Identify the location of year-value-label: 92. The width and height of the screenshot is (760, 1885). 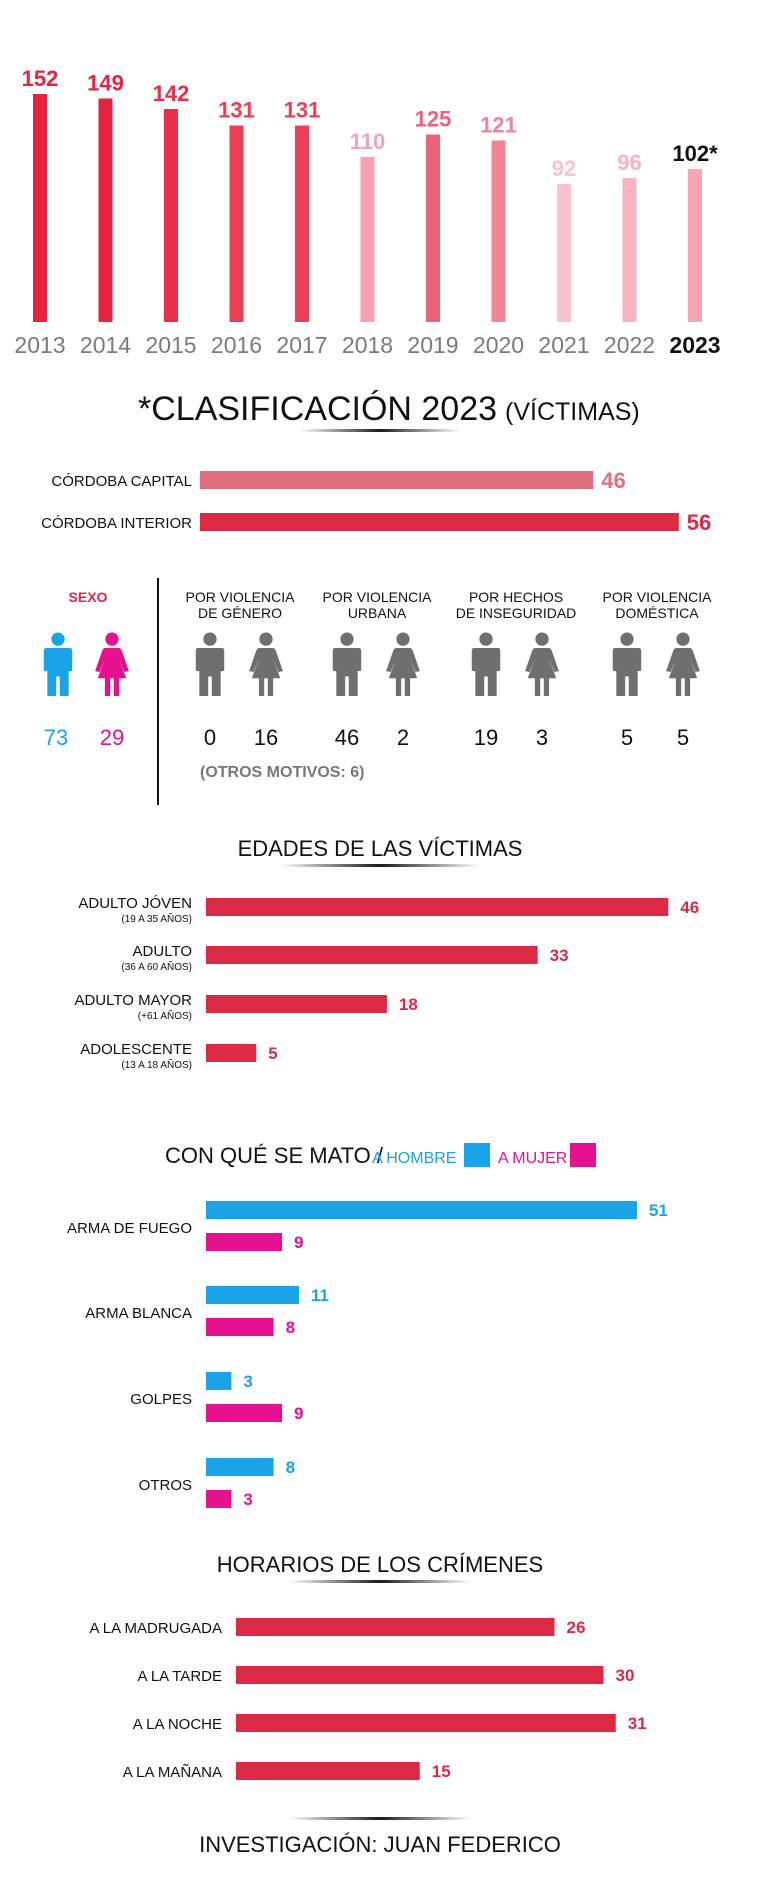
(564, 168).